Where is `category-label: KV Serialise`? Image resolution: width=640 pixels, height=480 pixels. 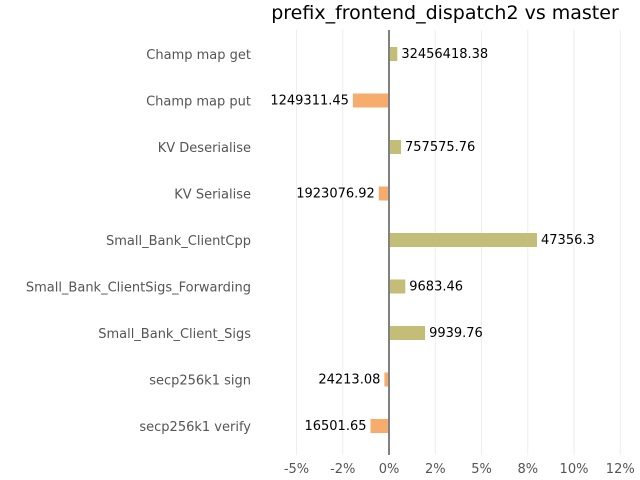
category-label: KV Serialise is located at coordinates (212, 195).